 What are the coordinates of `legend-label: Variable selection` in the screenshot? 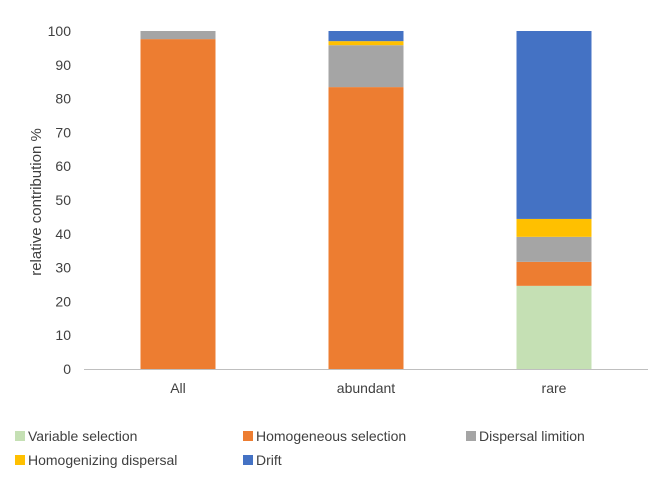 It's located at (82, 436).